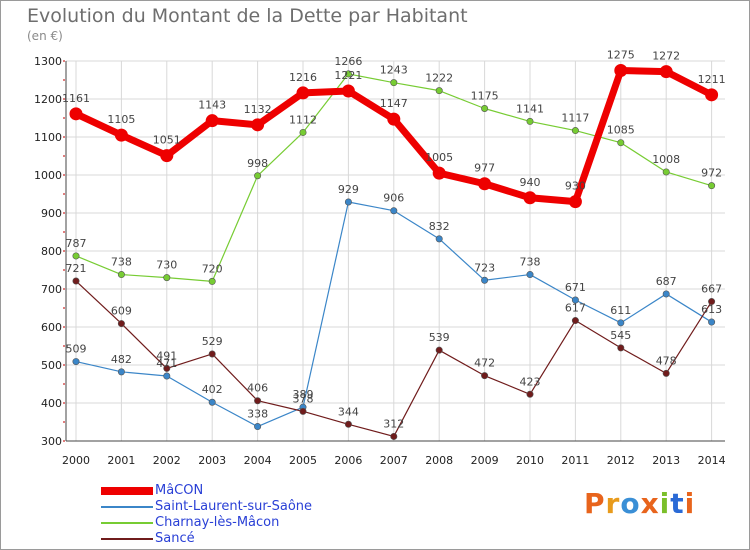 This screenshot has width=750, height=550. Describe the element at coordinates (127, 507) in the screenshot. I see `legend-swatch-saint-laurent` at that location.